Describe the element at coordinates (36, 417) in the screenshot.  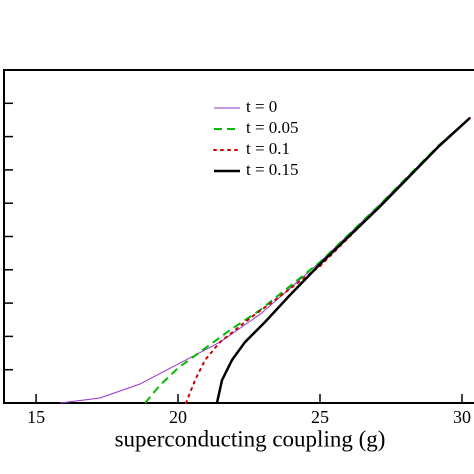
I see `x-tick-label: 15` at that location.